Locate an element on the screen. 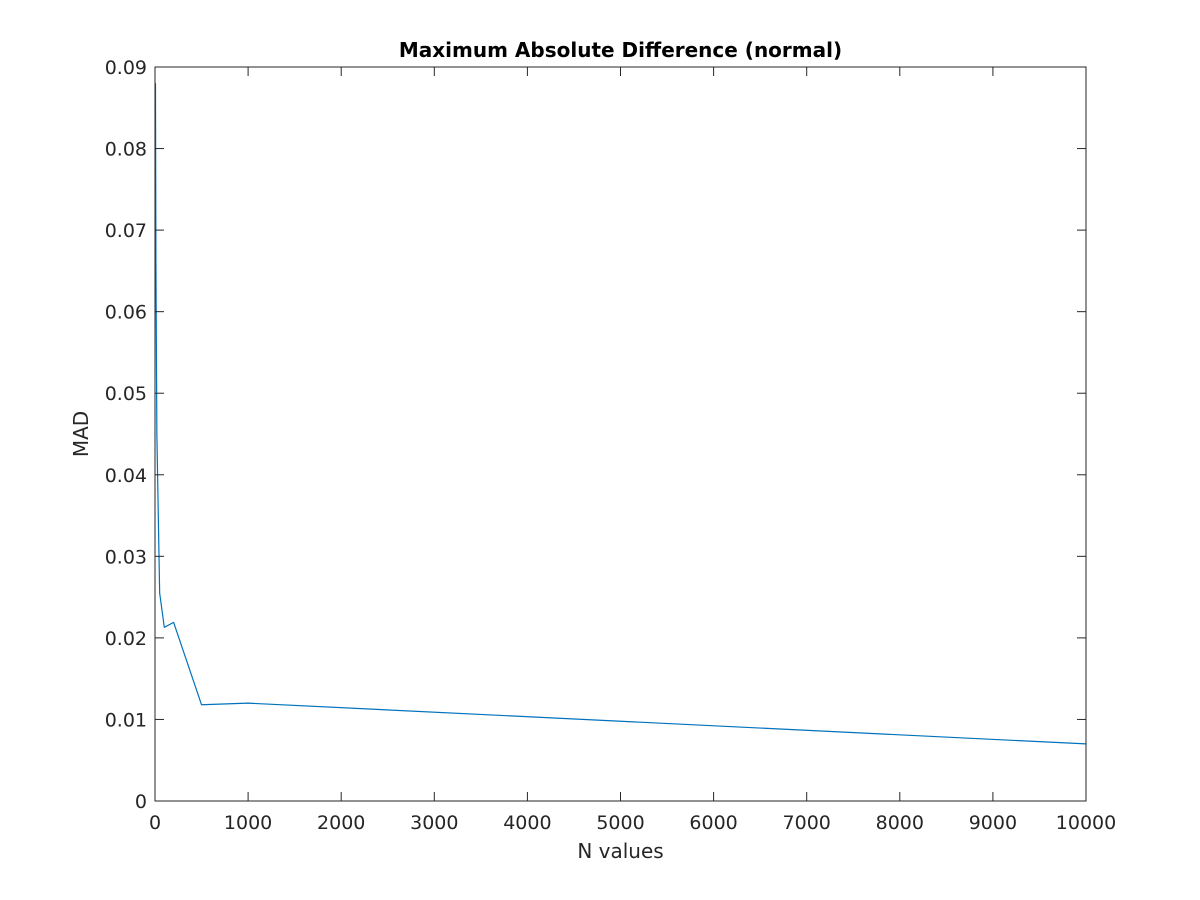  y-axis-label: MAD is located at coordinates (81, 434).